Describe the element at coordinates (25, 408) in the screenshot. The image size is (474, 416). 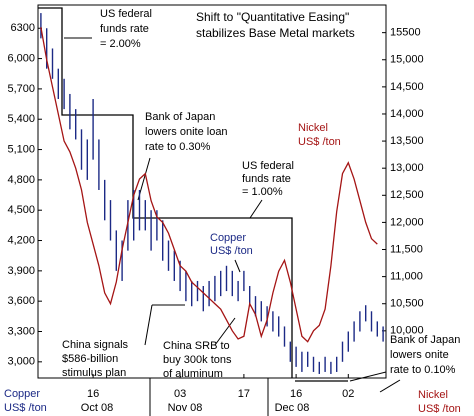
I see `y-axis-label: US$ /ton` at that location.